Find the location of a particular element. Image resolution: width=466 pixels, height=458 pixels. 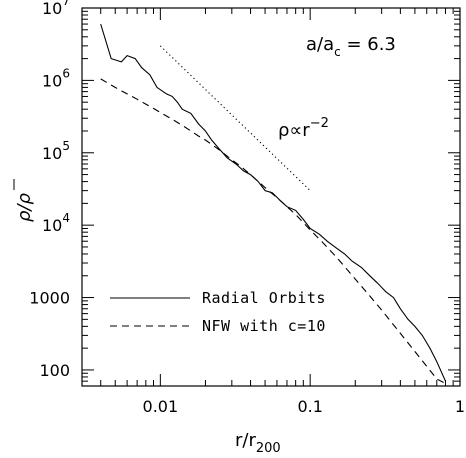

x-axis-label: r/r200 is located at coordinates (258, 443).